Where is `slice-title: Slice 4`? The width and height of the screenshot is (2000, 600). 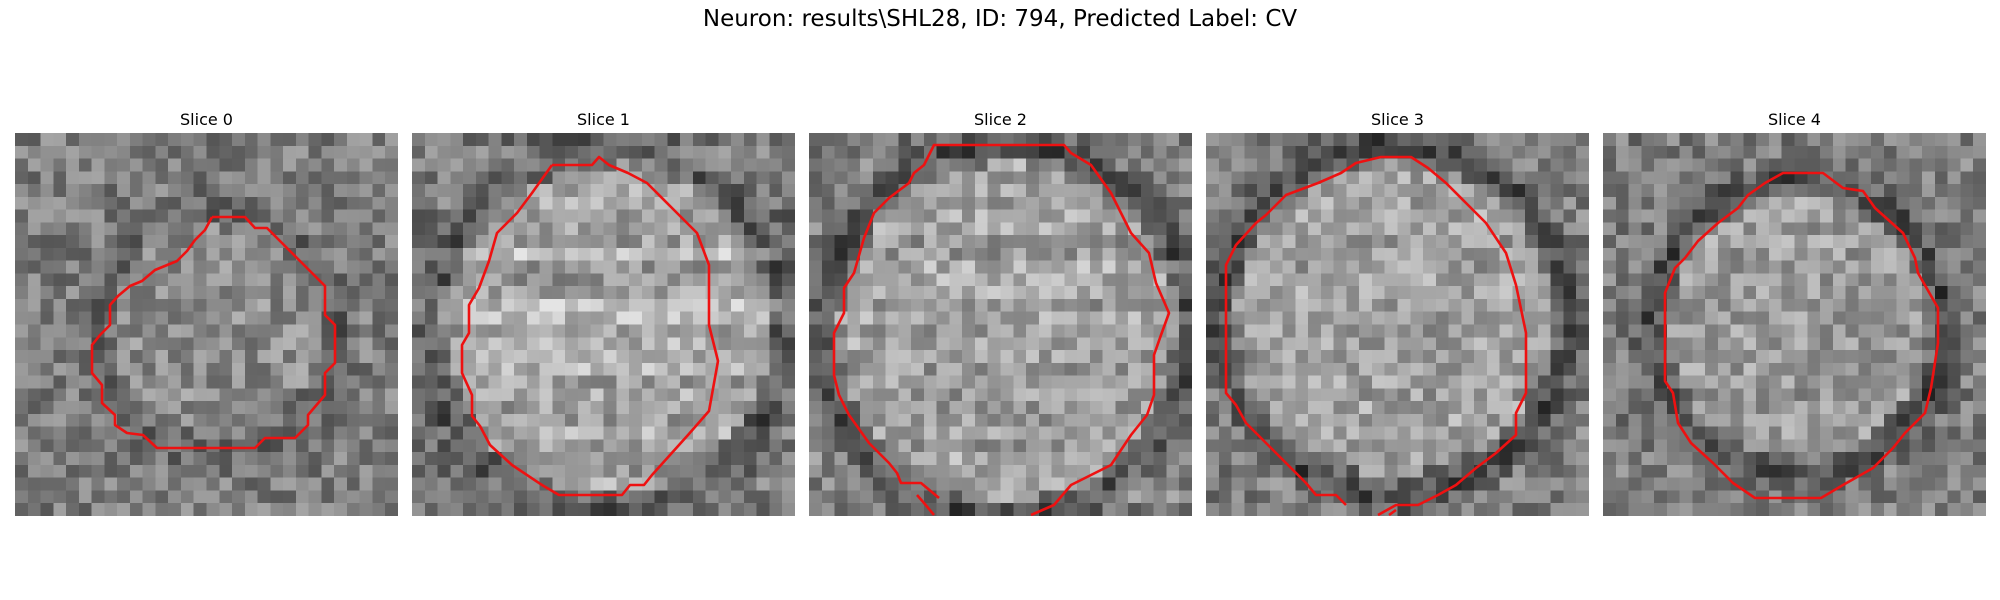
slice-title: Slice 4 is located at coordinates (1794, 119).